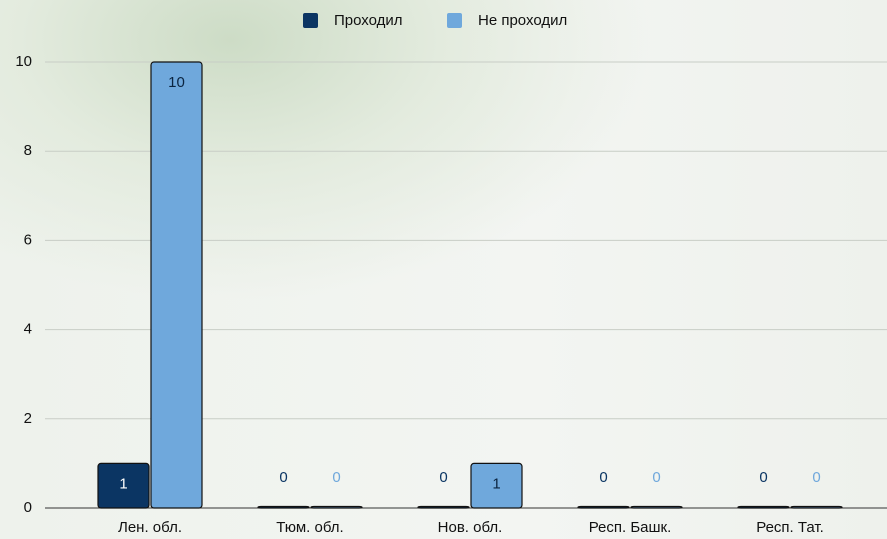  What do you see at coordinates (470, 527) in the screenshot?
I see `x-tick-label: Нов. обл.` at bounding box center [470, 527].